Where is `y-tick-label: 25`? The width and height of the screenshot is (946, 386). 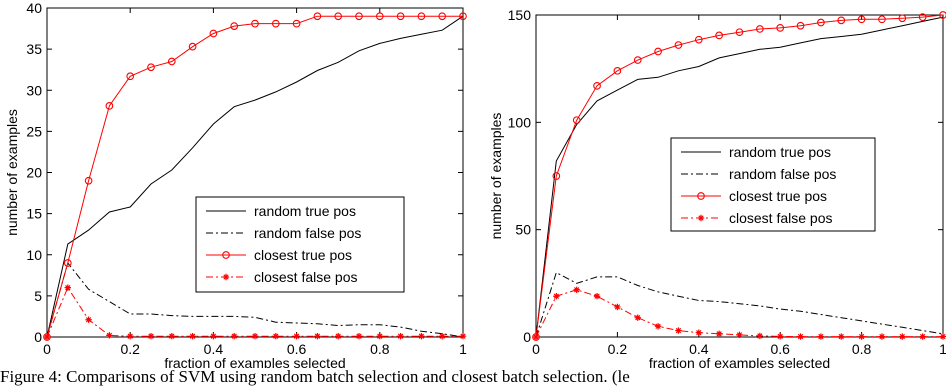 y-tick-label: 25 is located at coordinates (34, 131).